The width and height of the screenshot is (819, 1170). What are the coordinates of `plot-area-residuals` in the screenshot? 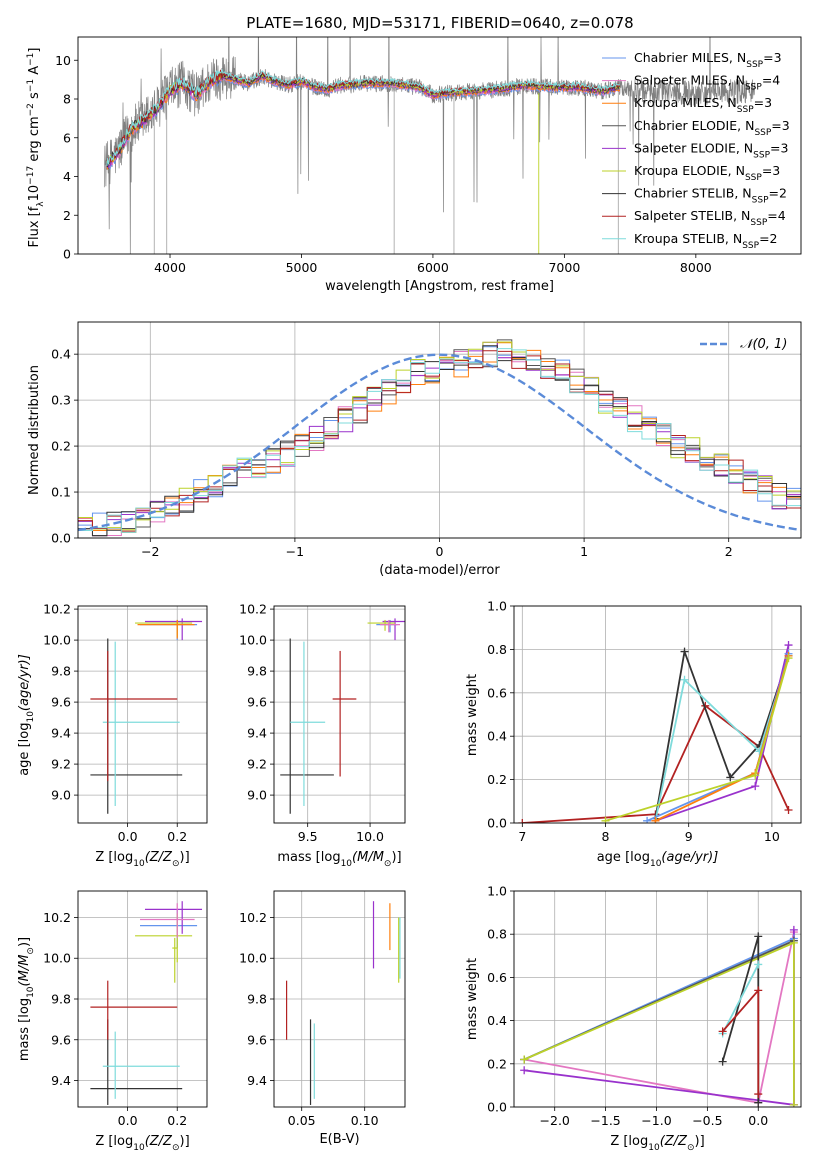 It's located at (439, 438).